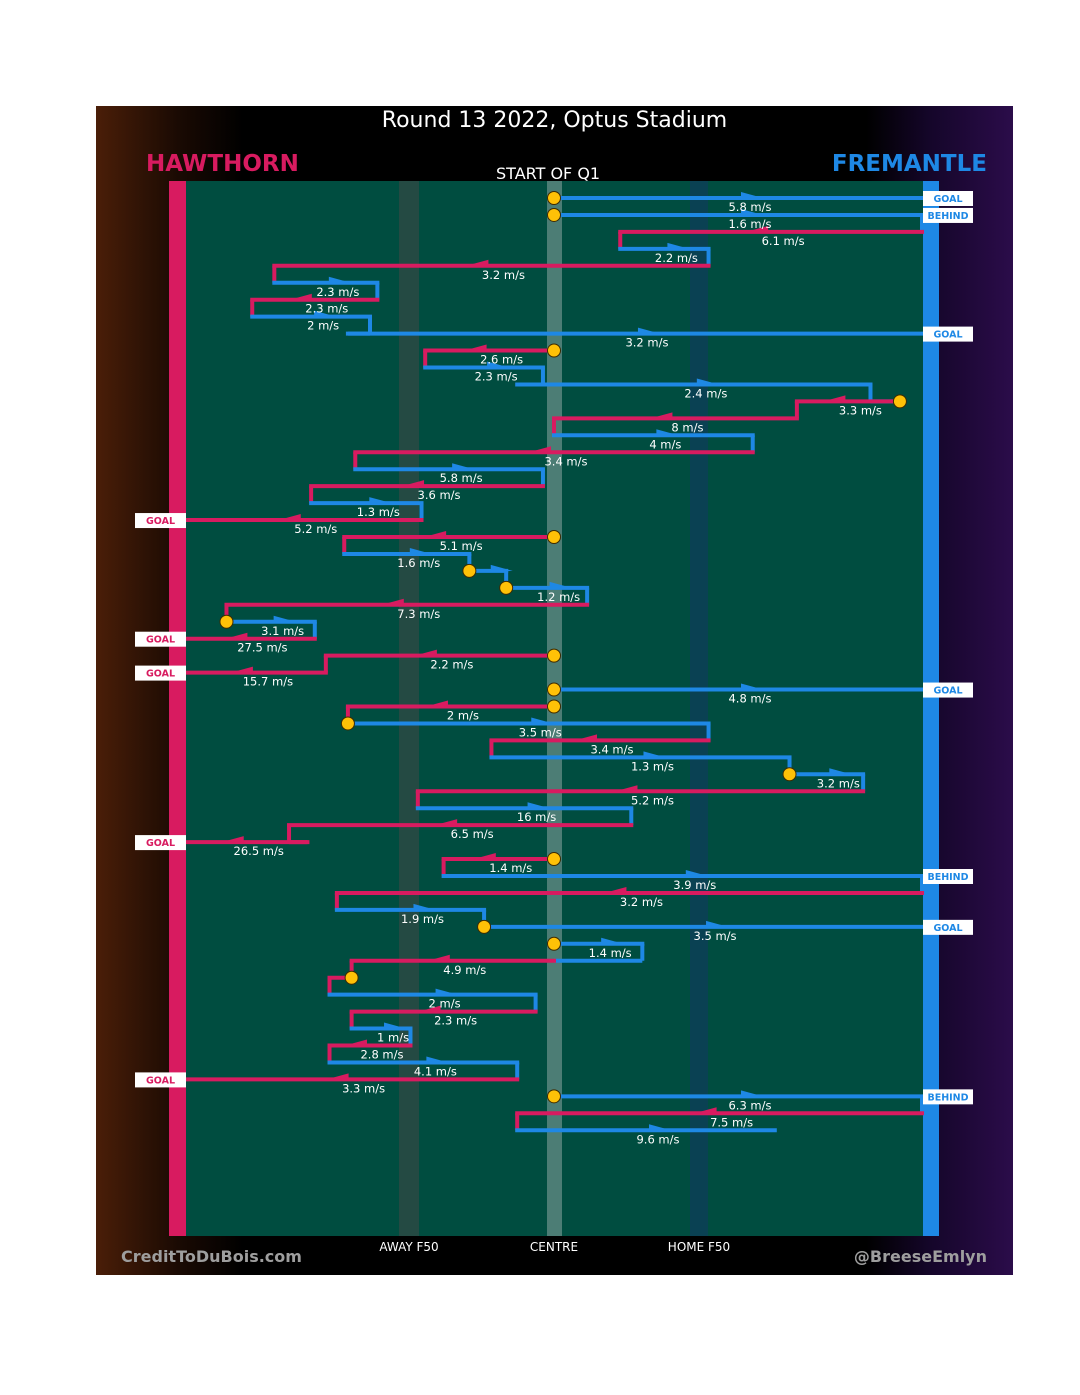  Describe the element at coordinates (177, 708) in the screenshot. I see `home-goal-bar` at that location.